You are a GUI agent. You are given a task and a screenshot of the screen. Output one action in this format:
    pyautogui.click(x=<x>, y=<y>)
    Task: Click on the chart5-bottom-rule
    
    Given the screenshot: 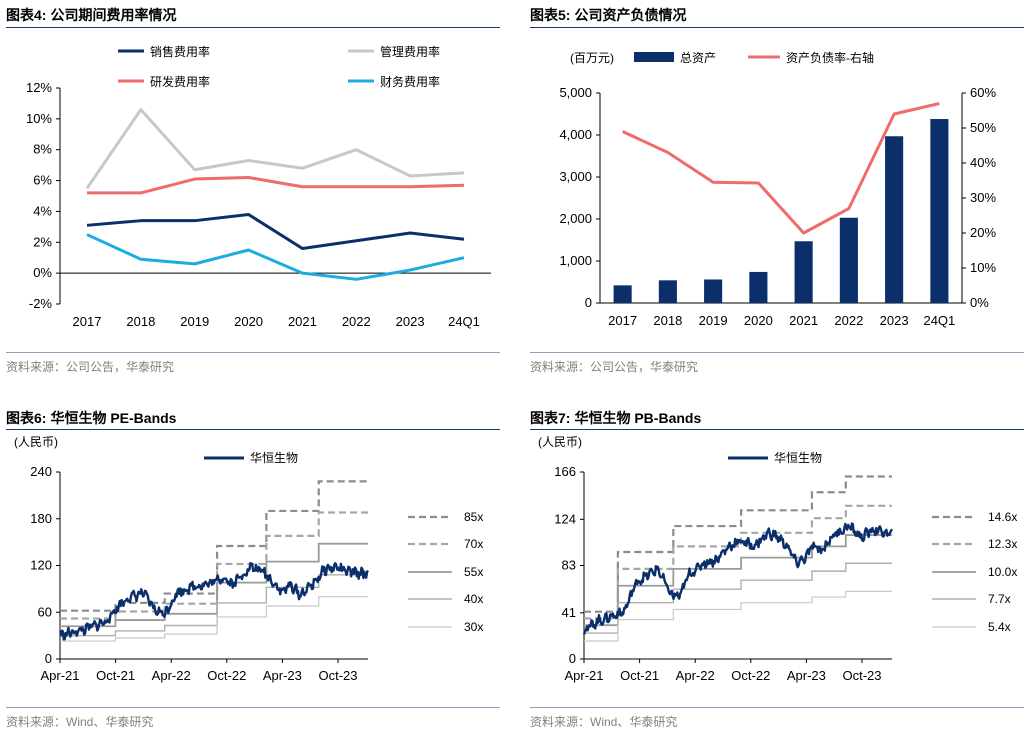 What is the action you would take?
    pyautogui.click(x=777, y=352)
    